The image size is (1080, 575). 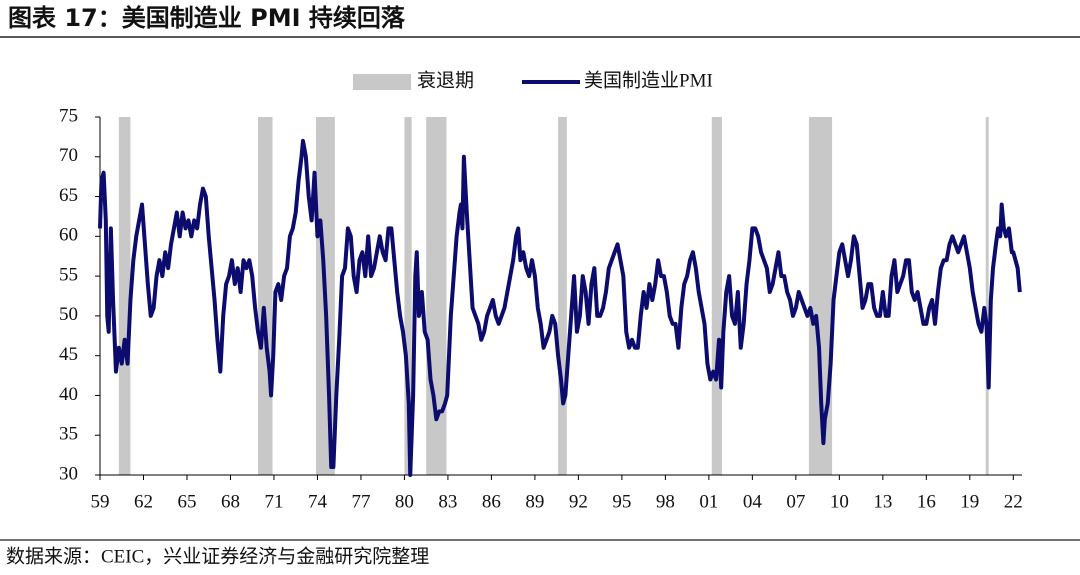 What do you see at coordinates (143, 501) in the screenshot?
I see `x-tick-label: 62` at bounding box center [143, 501].